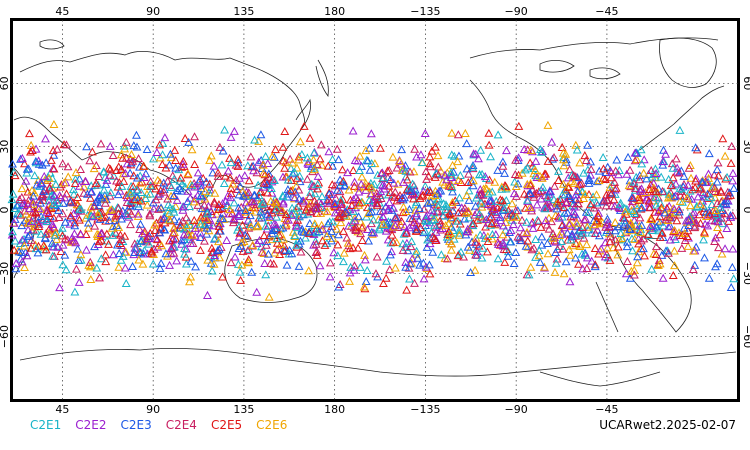  What do you see at coordinates (745, 336) in the screenshot?
I see `right-lat-label: −60` at bounding box center [745, 336].